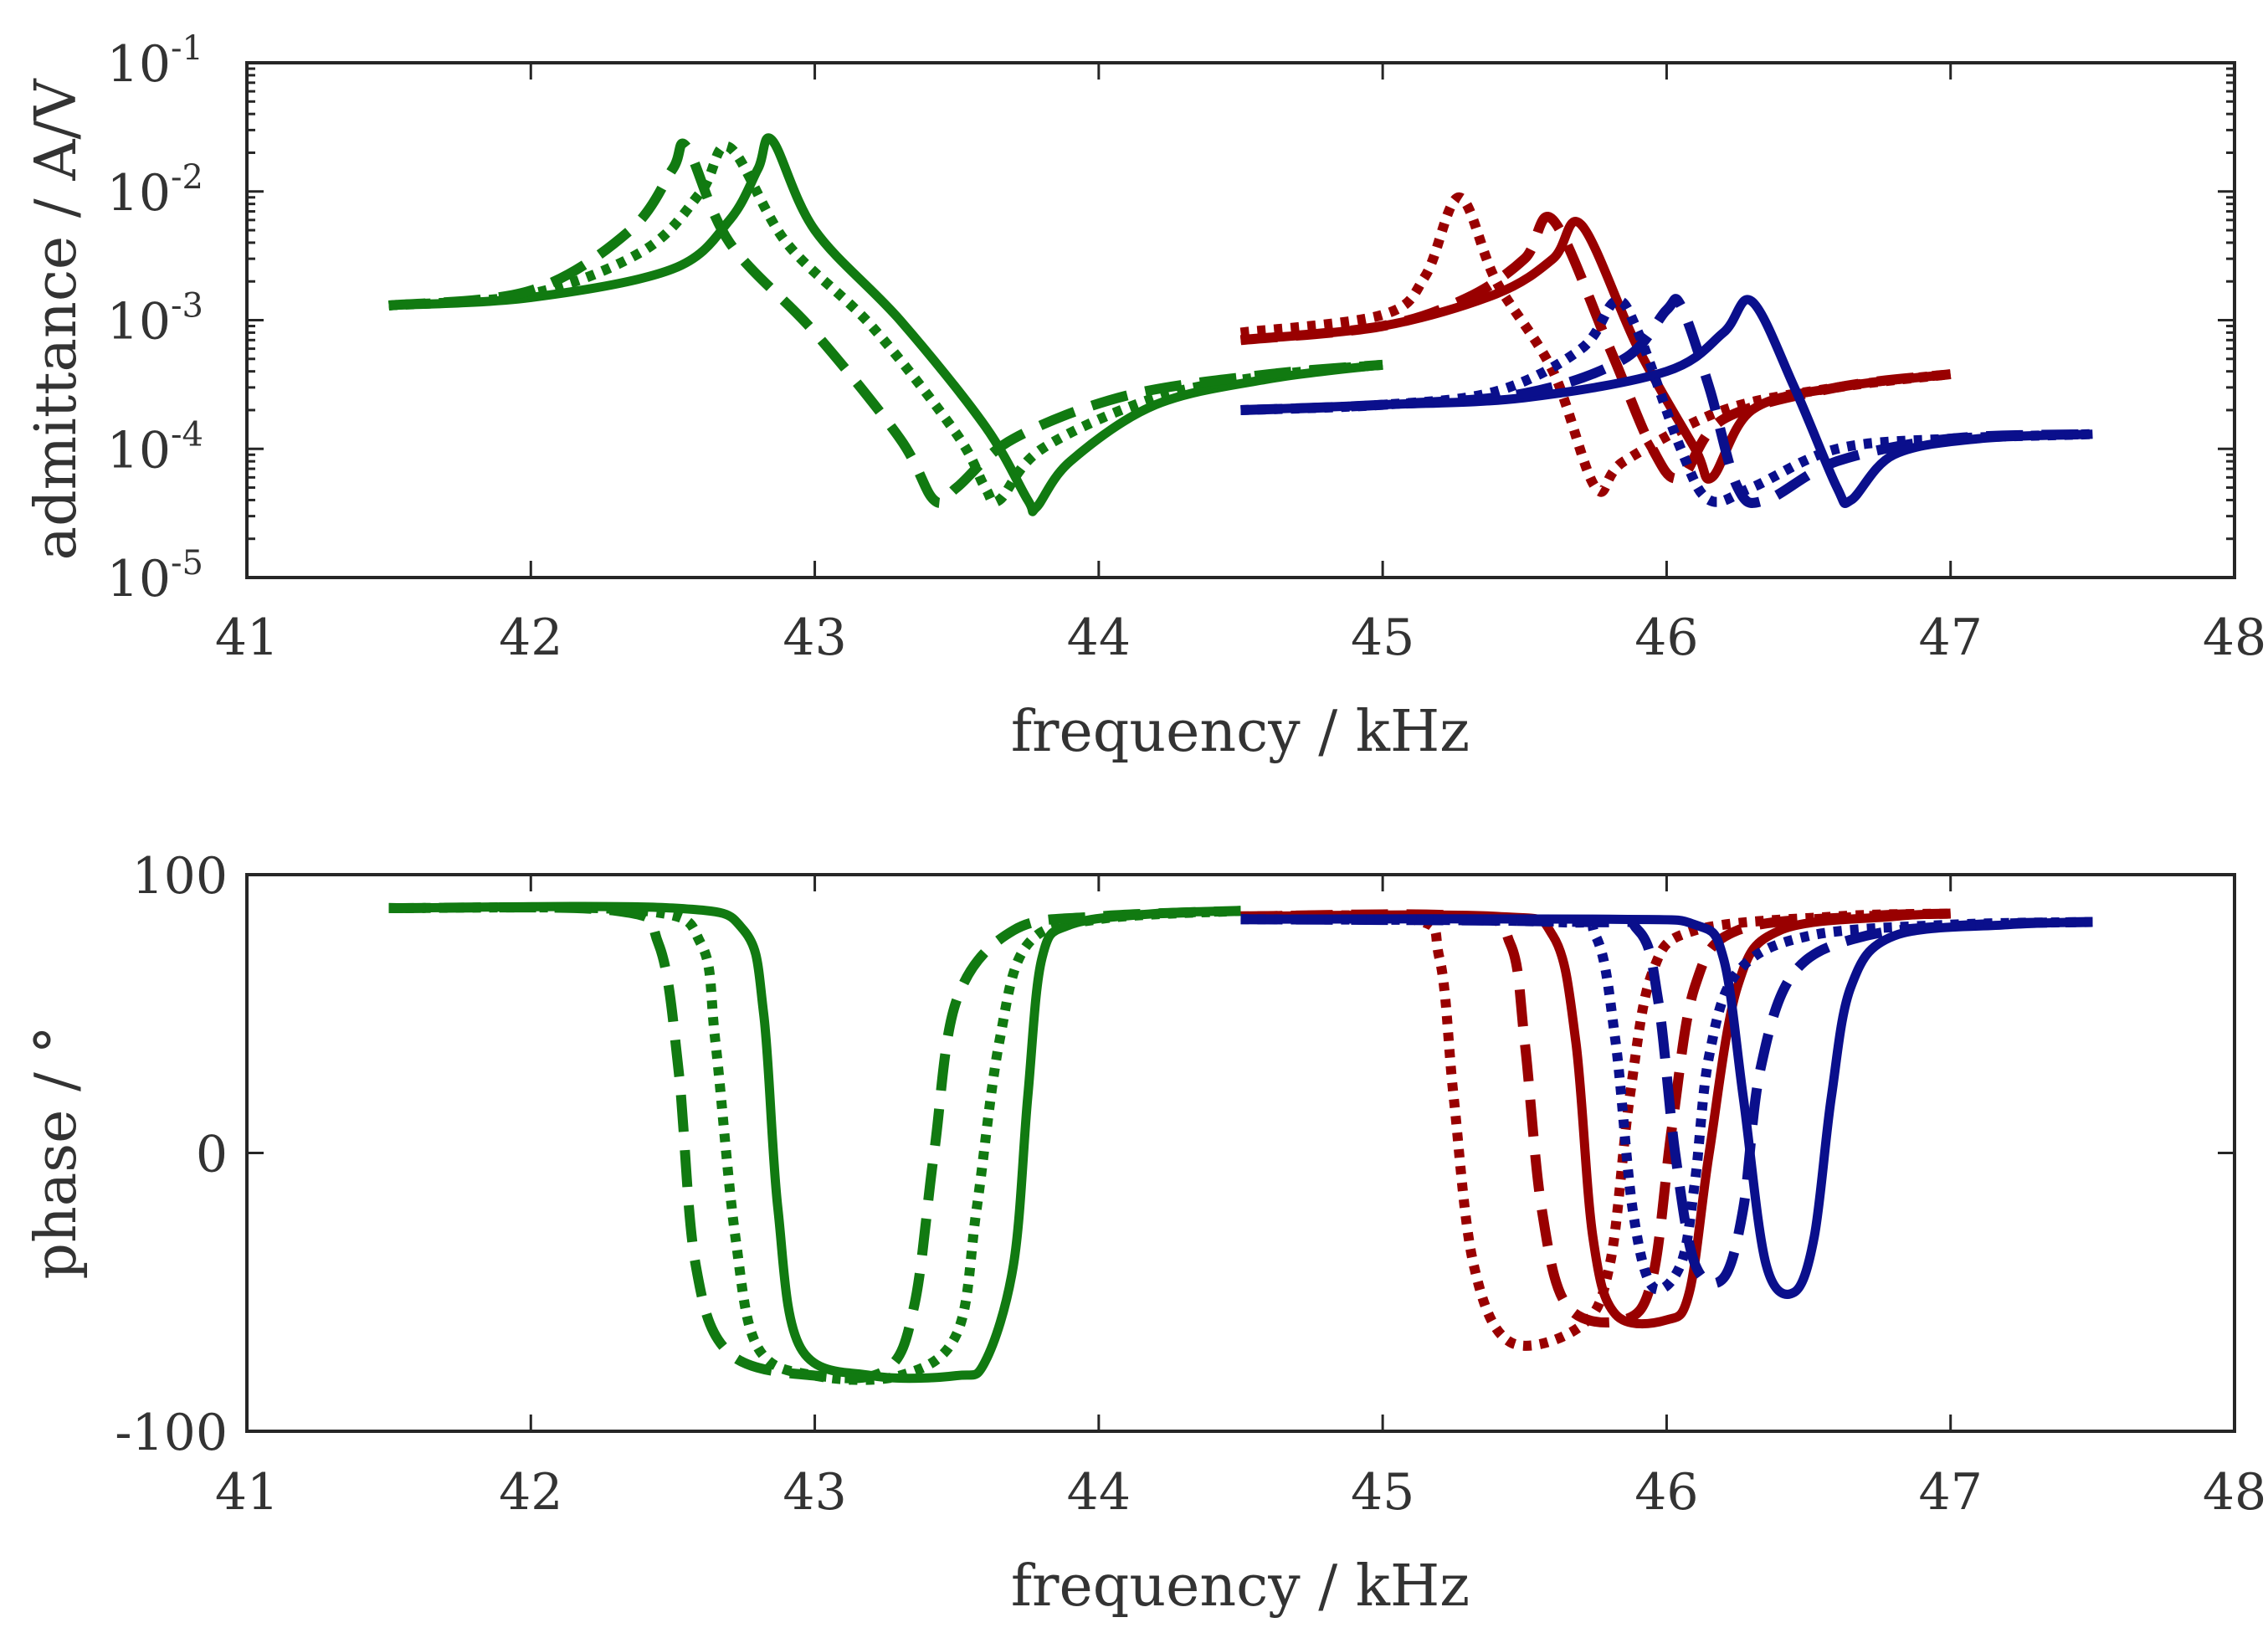  What do you see at coordinates (2234, 1492) in the screenshot?
I see `phase-x-tick-label: 48` at bounding box center [2234, 1492].